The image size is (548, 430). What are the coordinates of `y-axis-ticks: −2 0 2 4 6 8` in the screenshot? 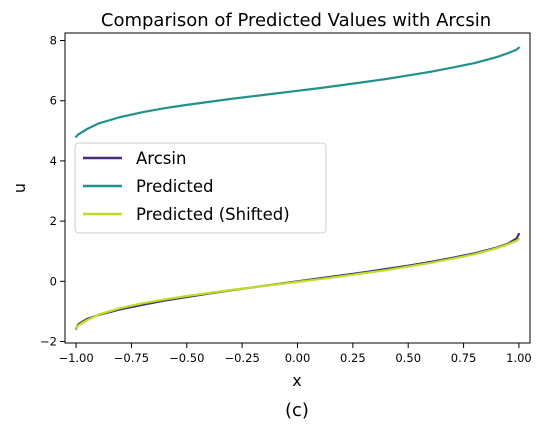 It's located at (52, 191).